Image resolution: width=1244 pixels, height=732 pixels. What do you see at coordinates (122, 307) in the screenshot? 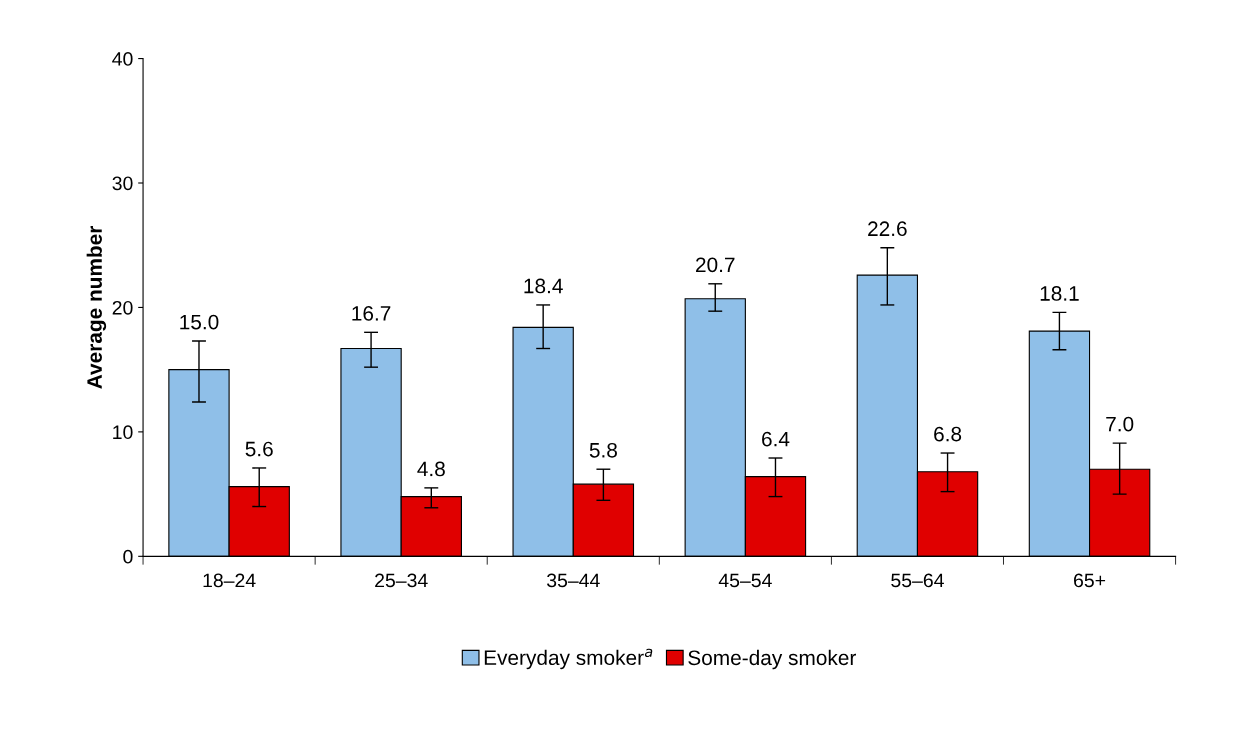
I see `y-tick-label: 20` at bounding box center [122, 307].